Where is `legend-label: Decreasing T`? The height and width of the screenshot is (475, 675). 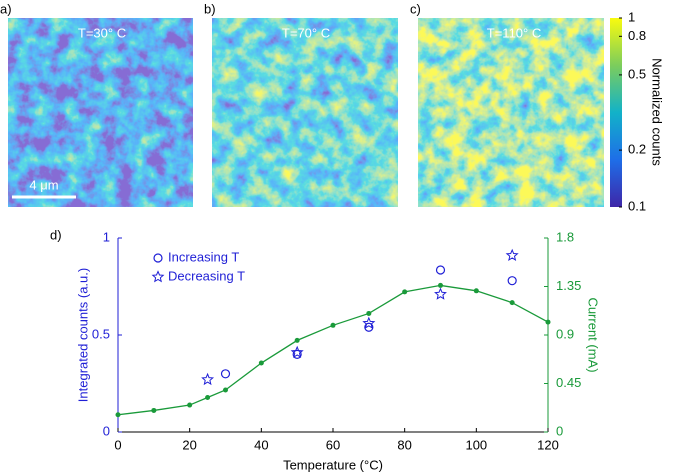 legend-label: Decreasing T is located at coordinates (206, 275).